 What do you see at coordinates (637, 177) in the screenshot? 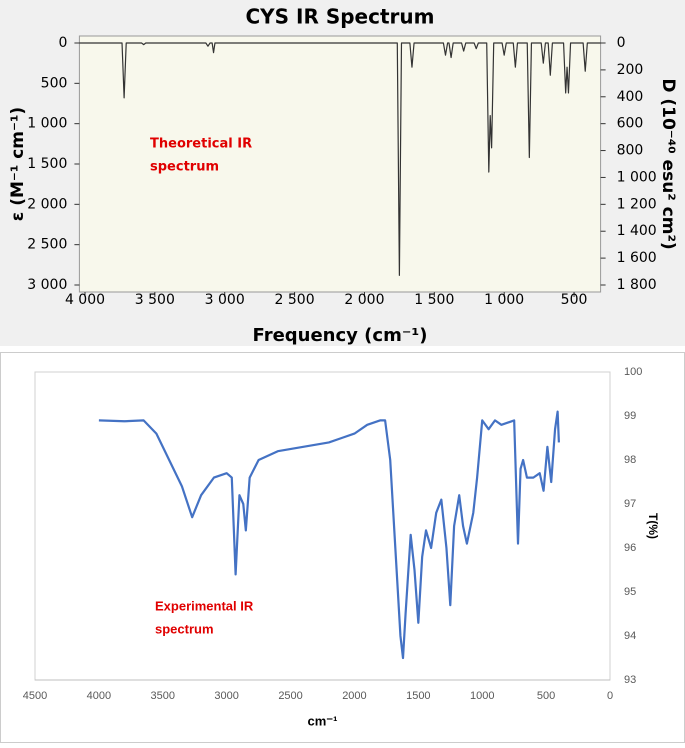
I see `y2-tick-label: 1 000` at bounding box center [637, 177].